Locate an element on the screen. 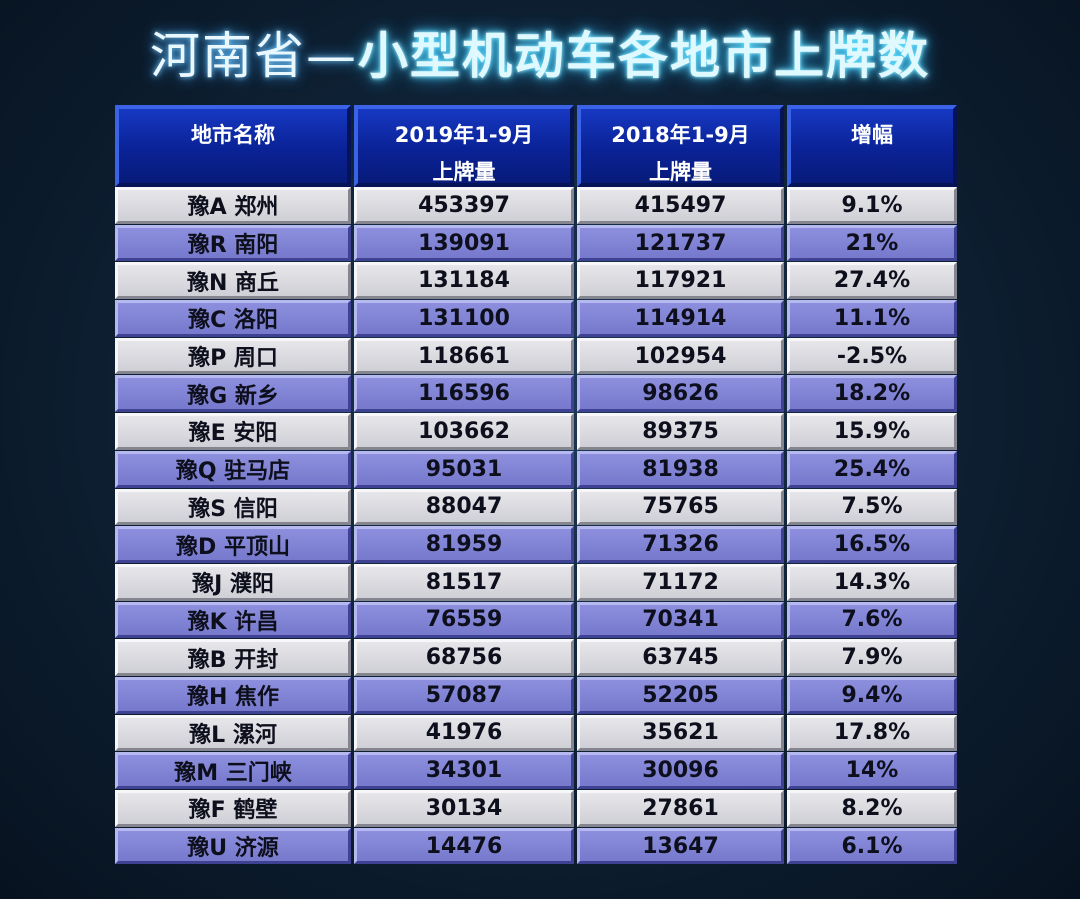  value-2019-cell: 453397 is located at coordinates (464, 205).